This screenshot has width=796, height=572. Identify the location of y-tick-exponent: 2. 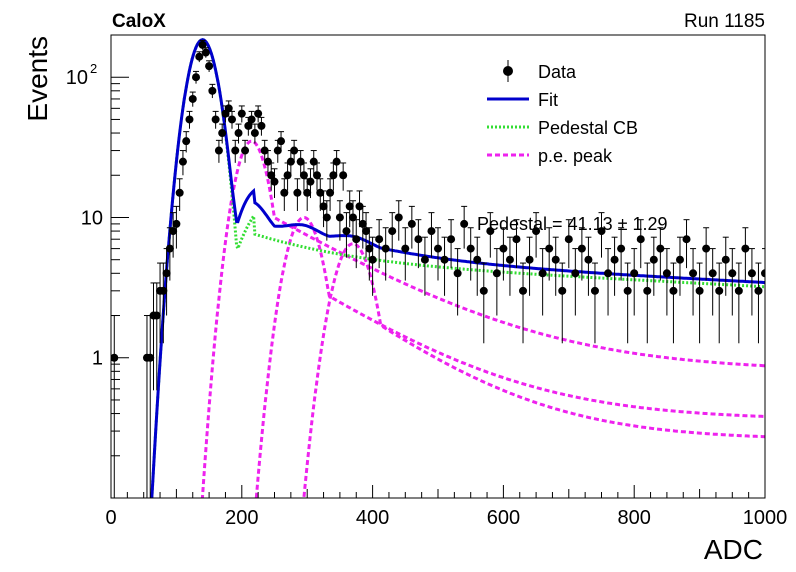
(93, 68).